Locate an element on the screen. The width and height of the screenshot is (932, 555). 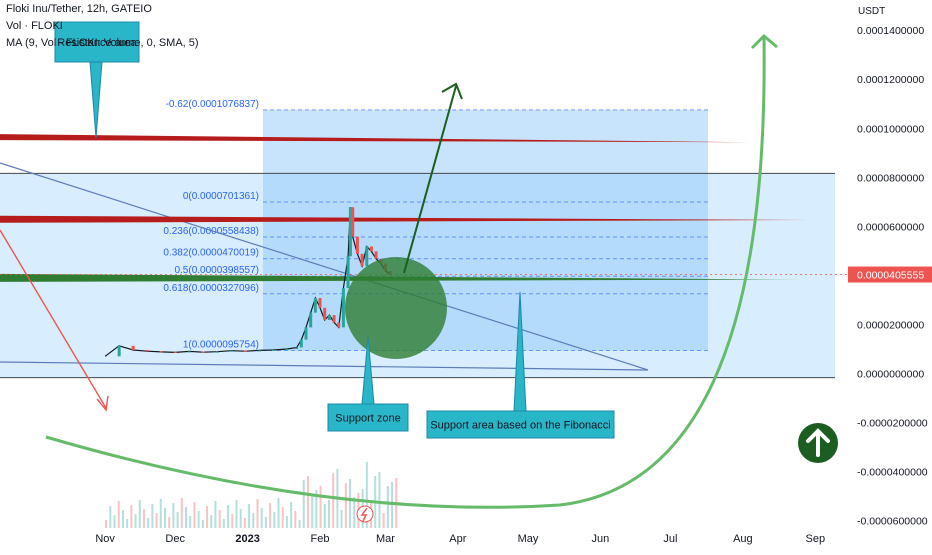
time-tick-label: May is located at coordinates (528, 539).